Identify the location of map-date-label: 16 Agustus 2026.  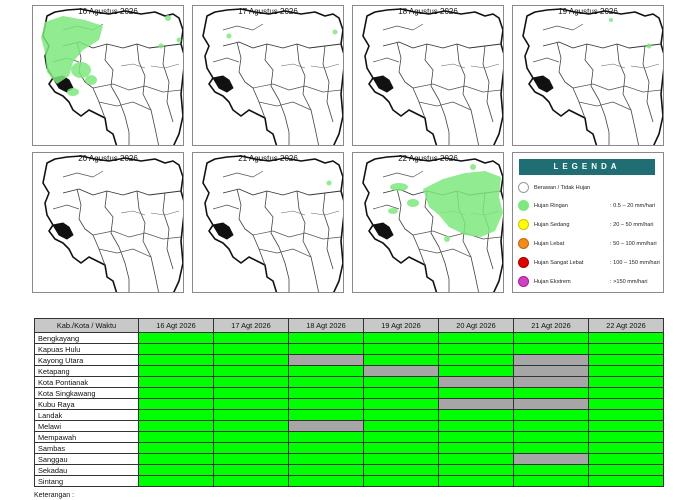
(108, 11).